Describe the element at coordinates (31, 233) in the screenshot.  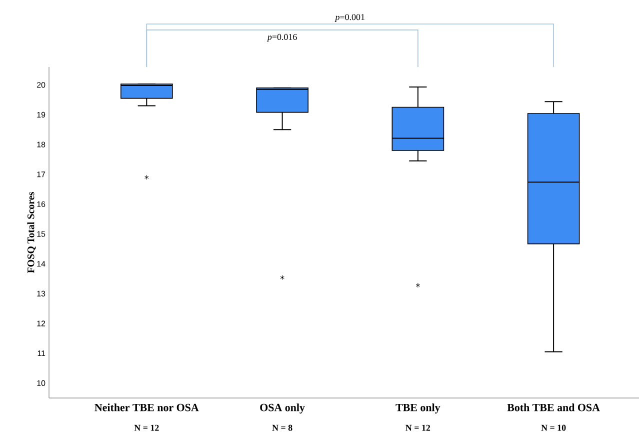
I see `y-axis-title: FOSQ Total Scores` at that location.